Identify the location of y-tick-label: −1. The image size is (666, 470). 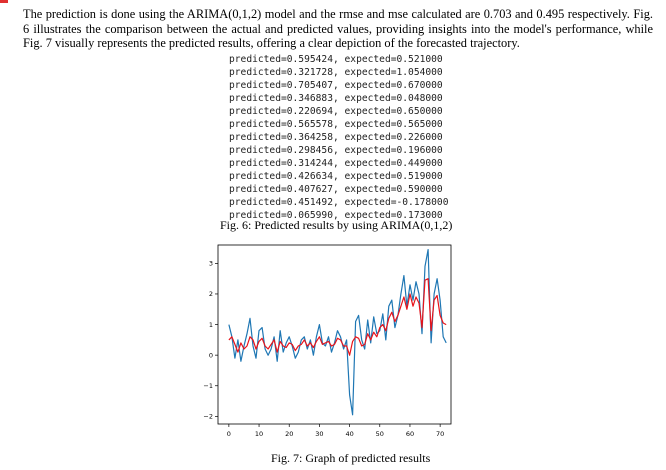
(208, 386).